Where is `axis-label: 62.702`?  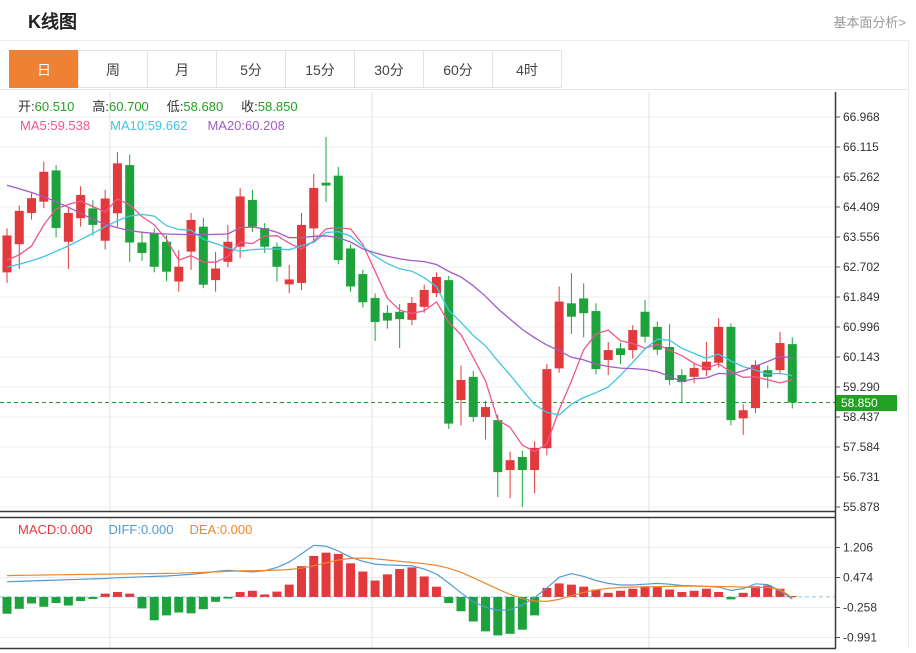 axis-label: 62.702 is located at coordinates (861, 267).